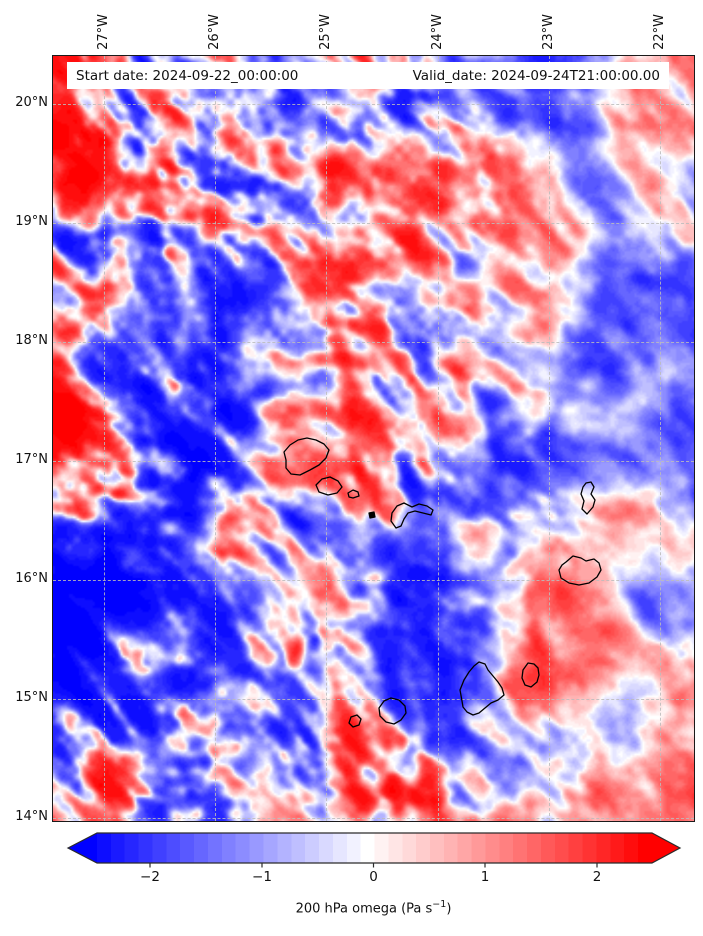 Image resolution: width=703 pixels, height=936 pixels. Describe the element at coordinates (31, 578) in the screenshot. I see `y-axis-tick-16n: 16°N` at that location.